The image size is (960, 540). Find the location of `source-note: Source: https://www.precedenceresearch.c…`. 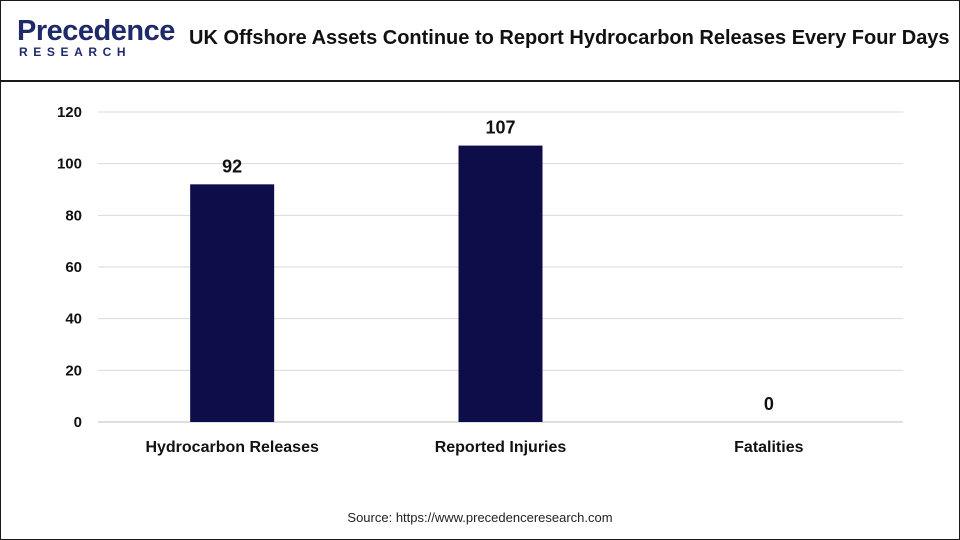

source-note: Source: https://www.precedenceresearch.c… is located at coordinates (480, 517).